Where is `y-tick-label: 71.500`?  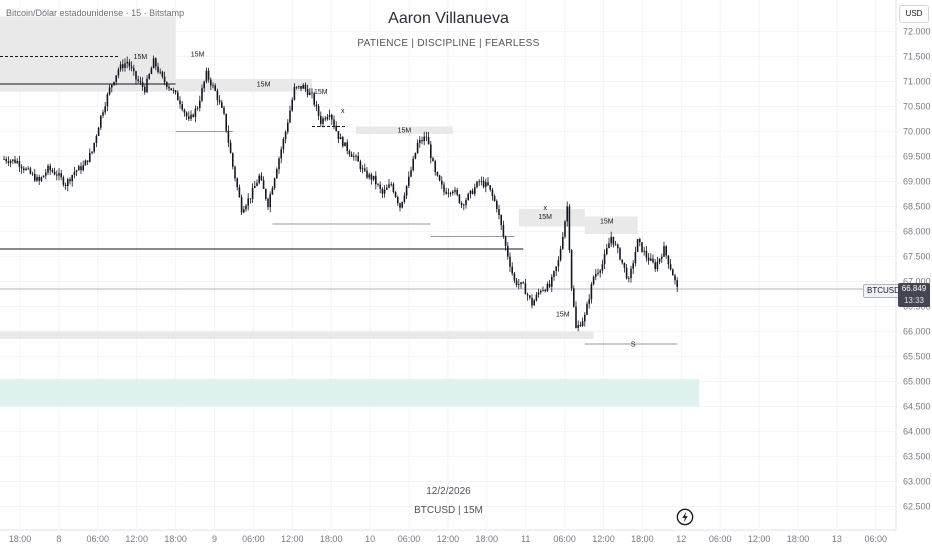 y-tick-label: 71.500 is located at coordinates (917, 57).